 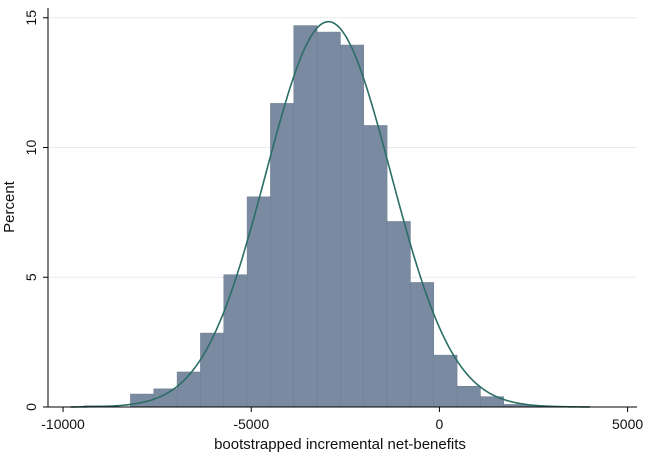 I want to click on y-tick-label-3: 15, so click(x=31, y=18).